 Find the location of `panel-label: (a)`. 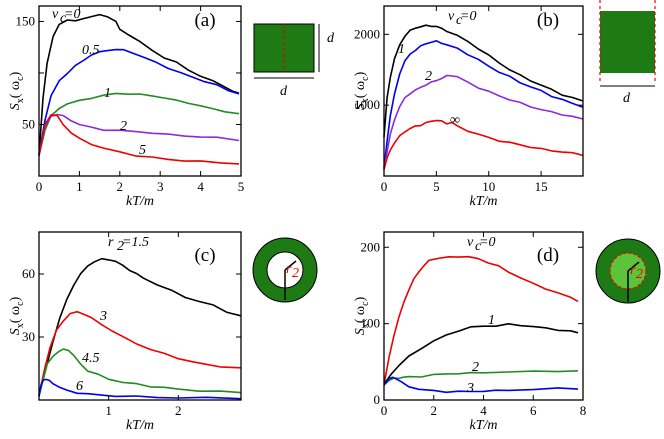

panel-label: (a) is located at coordinates (204, 20).